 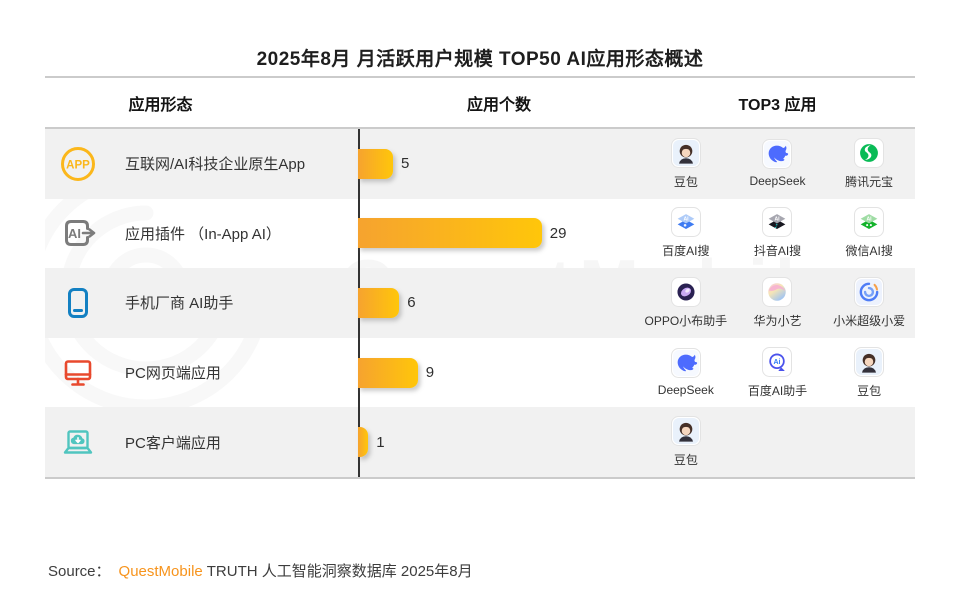 What do you see at coordinates (869, 251) in the screenshot?
I see `app-label: 微信AI搜` at bounding box center [869, 251].